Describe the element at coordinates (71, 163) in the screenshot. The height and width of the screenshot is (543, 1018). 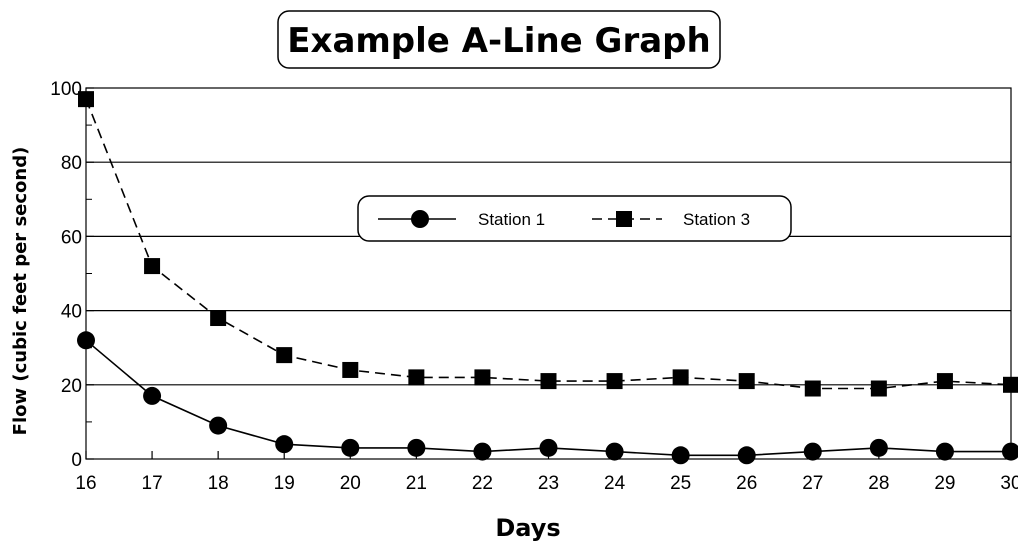
I see `ytick-label-80: 80` at that location.